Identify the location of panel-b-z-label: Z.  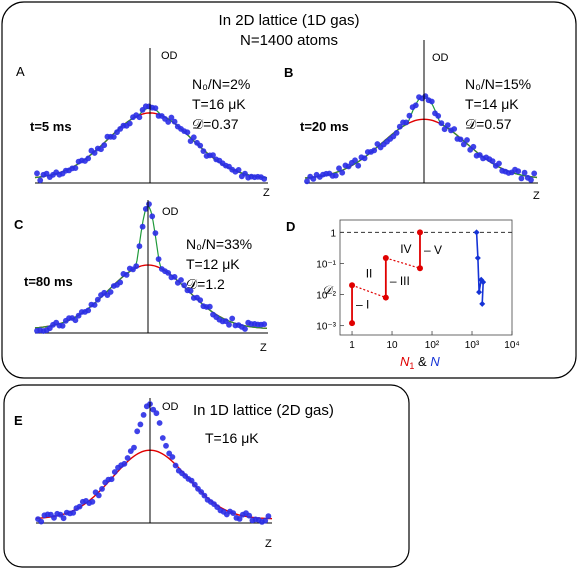
(536, 196).